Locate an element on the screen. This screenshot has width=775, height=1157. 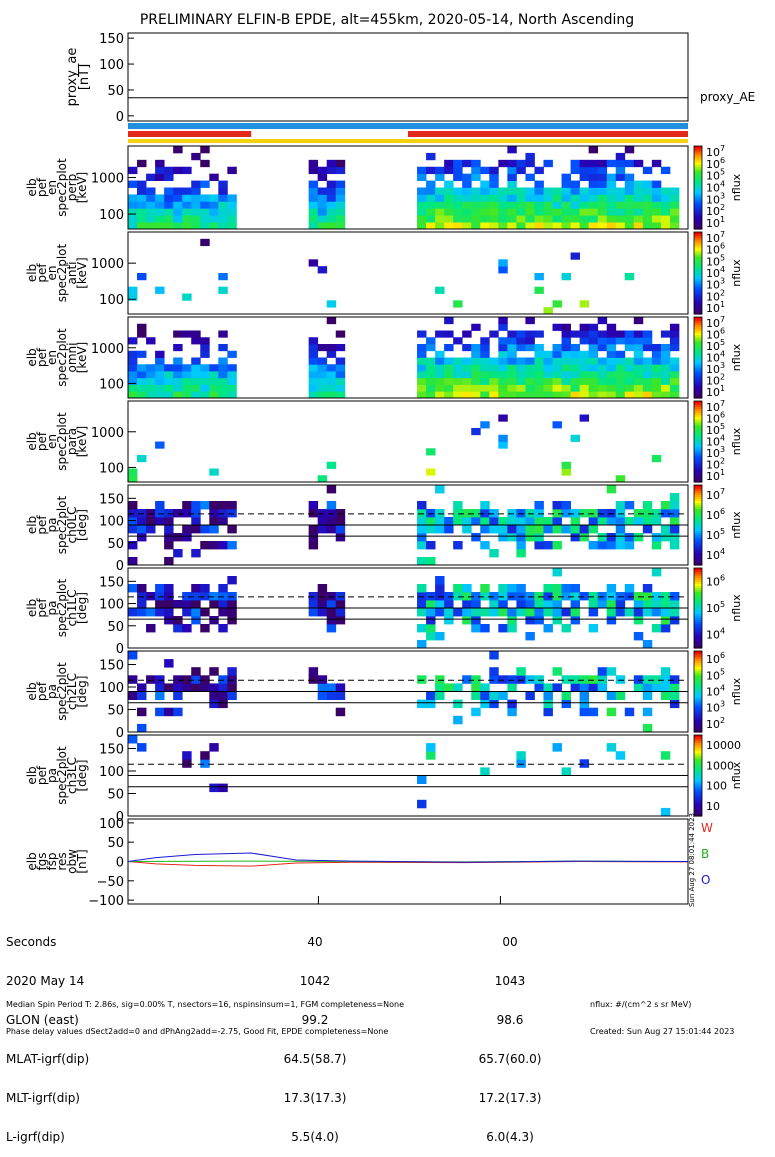
ytick-label: 100 is located at coordinates (111, 522).